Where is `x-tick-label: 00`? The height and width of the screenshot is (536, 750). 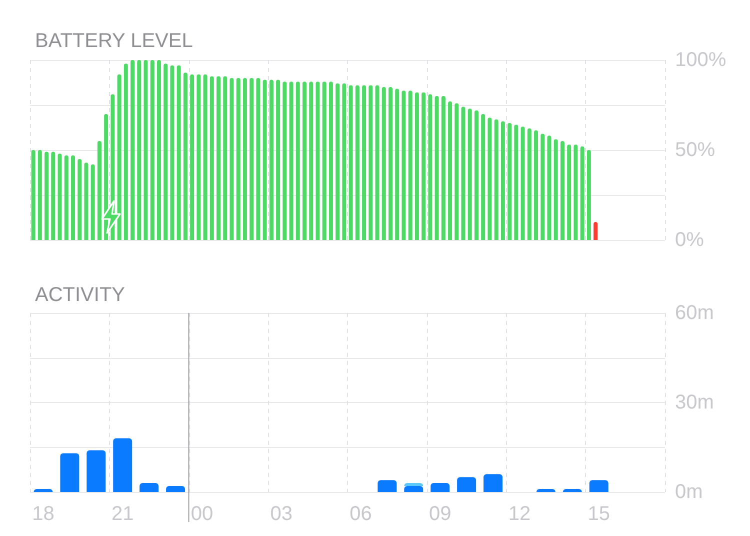
x-tick-label: 00 is located at coordinates (202, 514).